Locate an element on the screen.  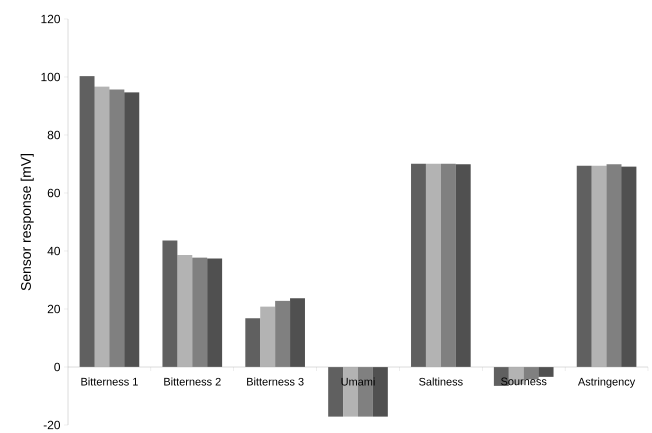
x-tick-label: Bitterness 1 is located at coordinates (109, 382).